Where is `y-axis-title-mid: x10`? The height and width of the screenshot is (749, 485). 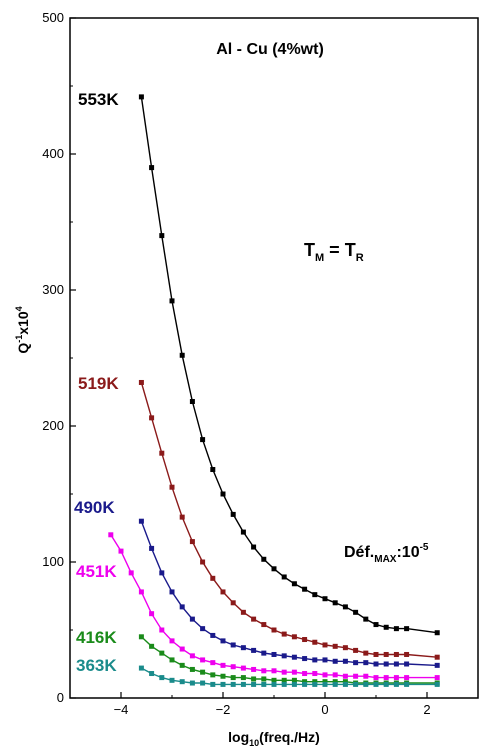 y-axis-title-mid: x10 is located at coordinates (23, 323).